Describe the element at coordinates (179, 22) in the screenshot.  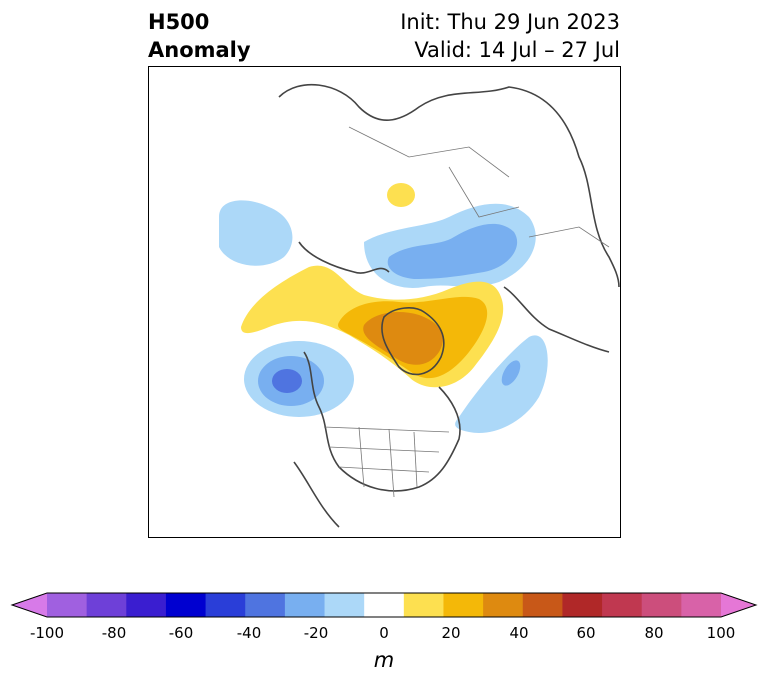
I see `title-variable: H500` at that location.